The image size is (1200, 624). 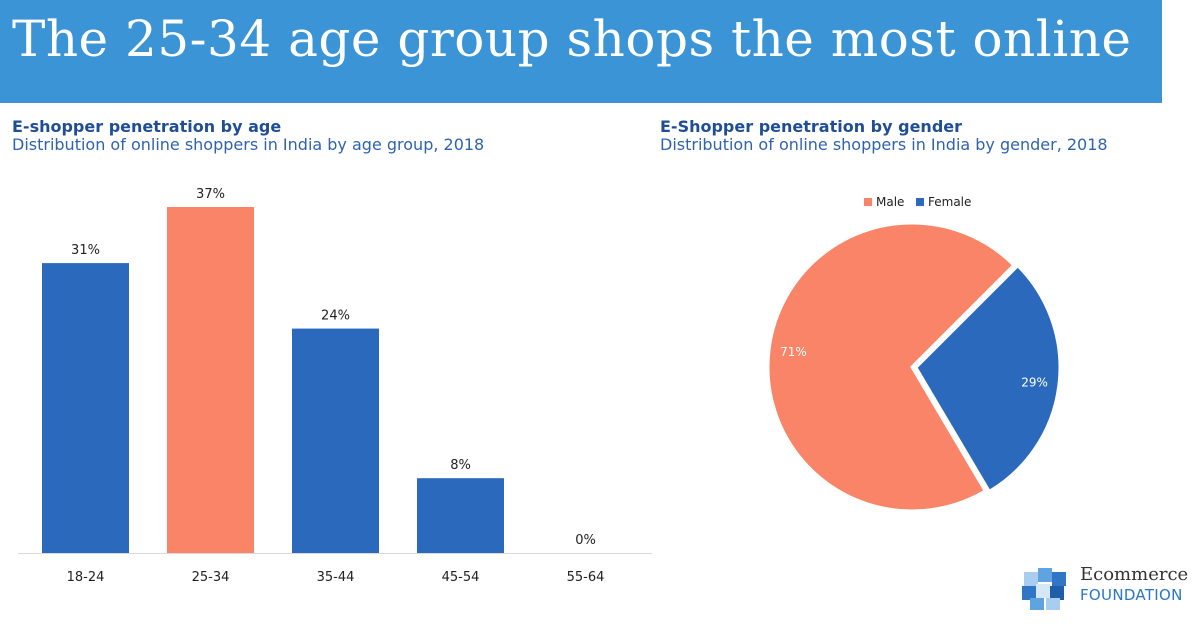 I want to click on bar-chart-title: E-shopper penetration by age, so click(x=147, y=126).